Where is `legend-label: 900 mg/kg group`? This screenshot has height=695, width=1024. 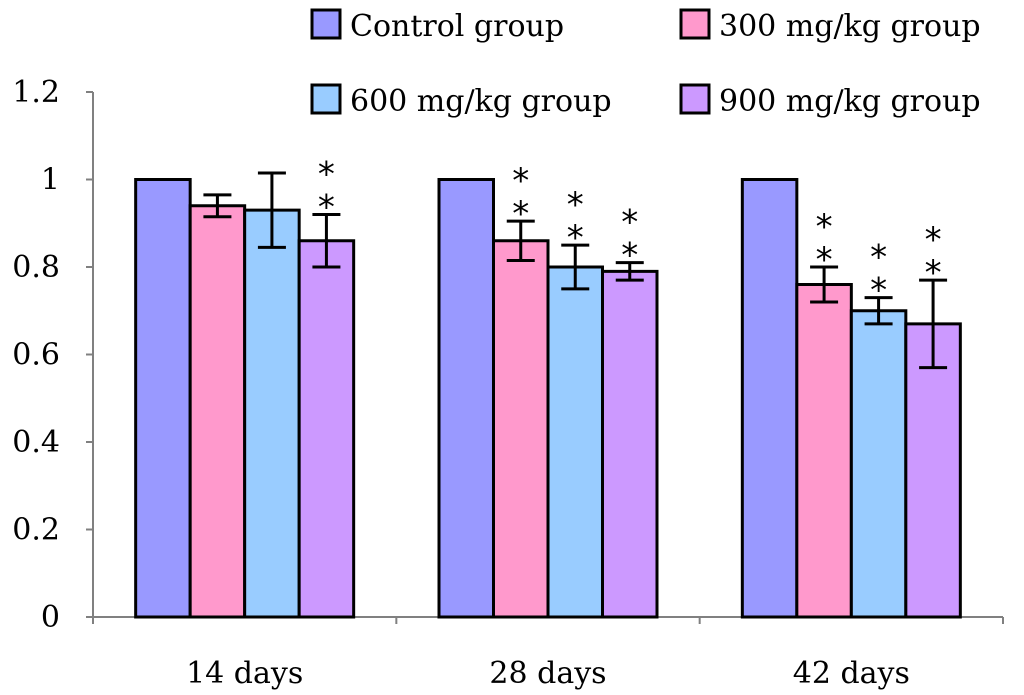
legend-label: 900 mg/kg group is located at coordinates (850, 101).